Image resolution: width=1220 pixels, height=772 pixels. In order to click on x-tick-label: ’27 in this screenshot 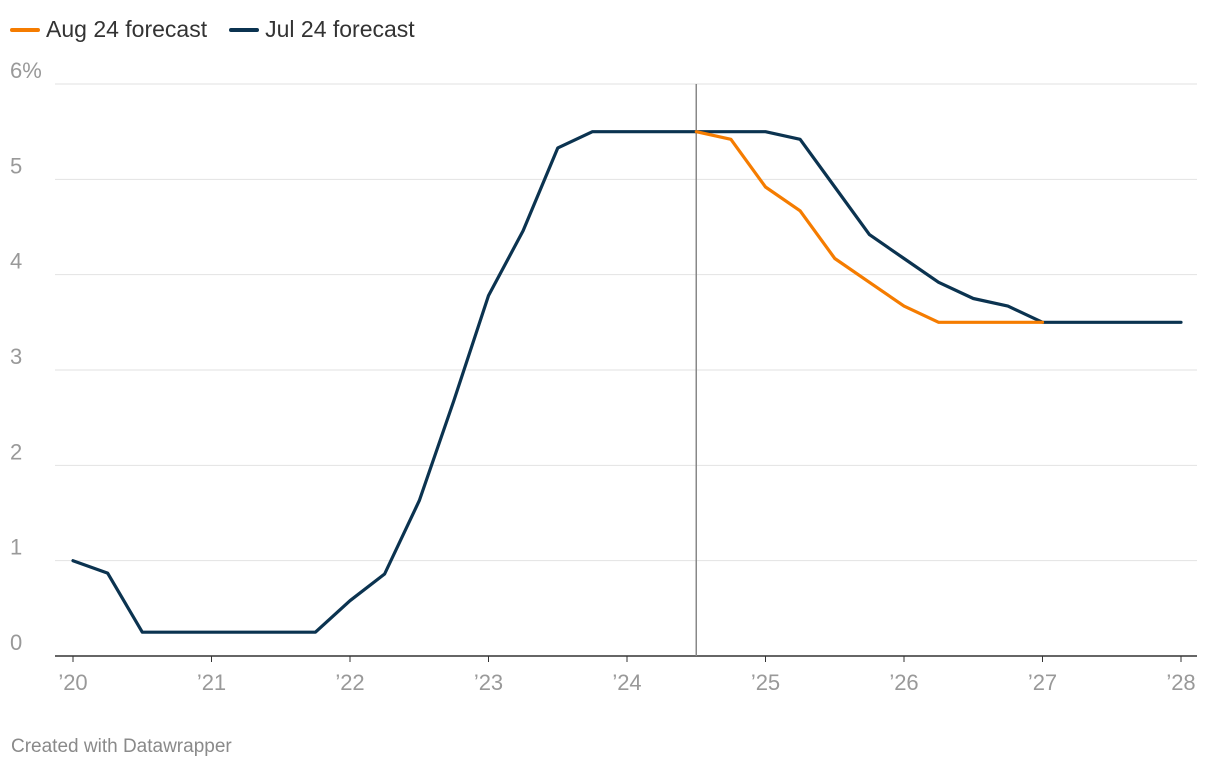, I will do `click(1042, 682)`.